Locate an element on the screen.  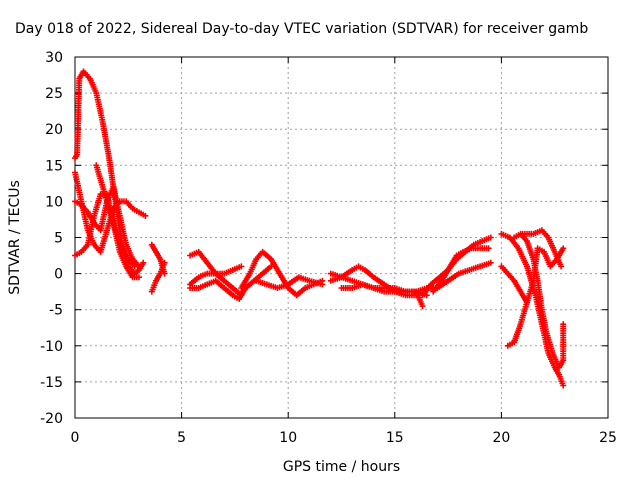
y-tick-label: 20 is located at coordinates (54, 130).